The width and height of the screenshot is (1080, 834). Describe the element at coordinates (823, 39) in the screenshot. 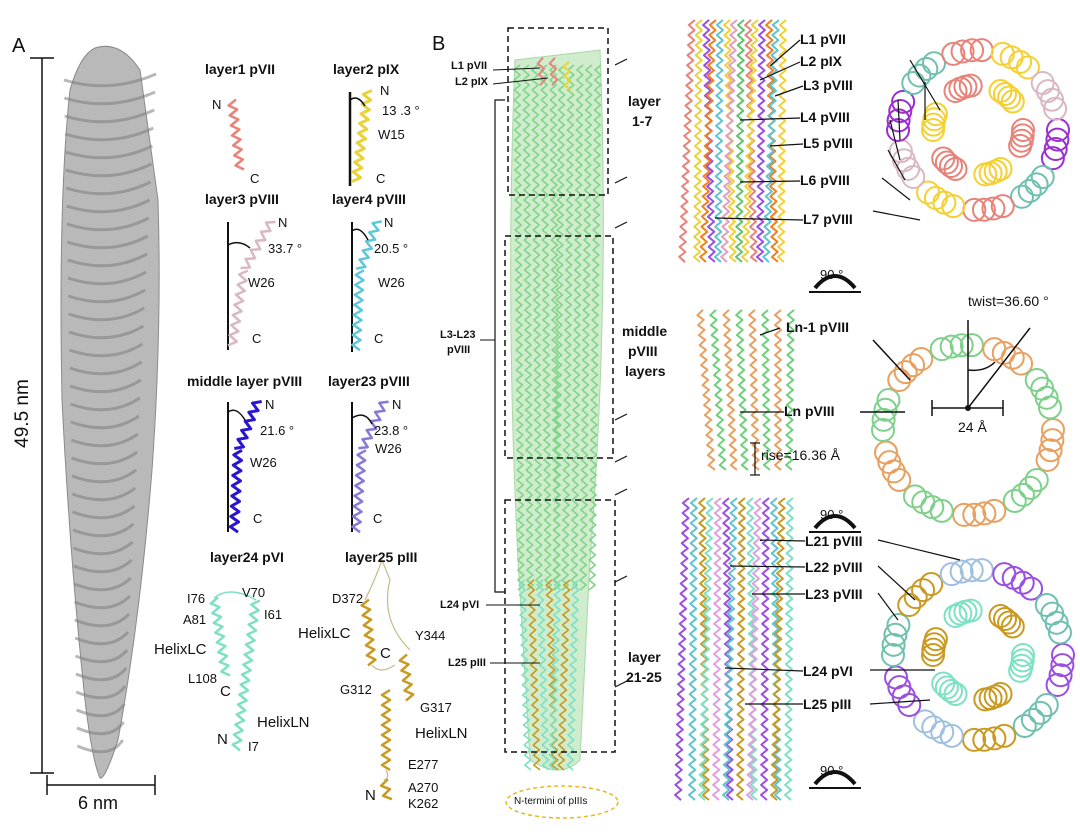

I see `layer-label: L1 pVII` at that location.